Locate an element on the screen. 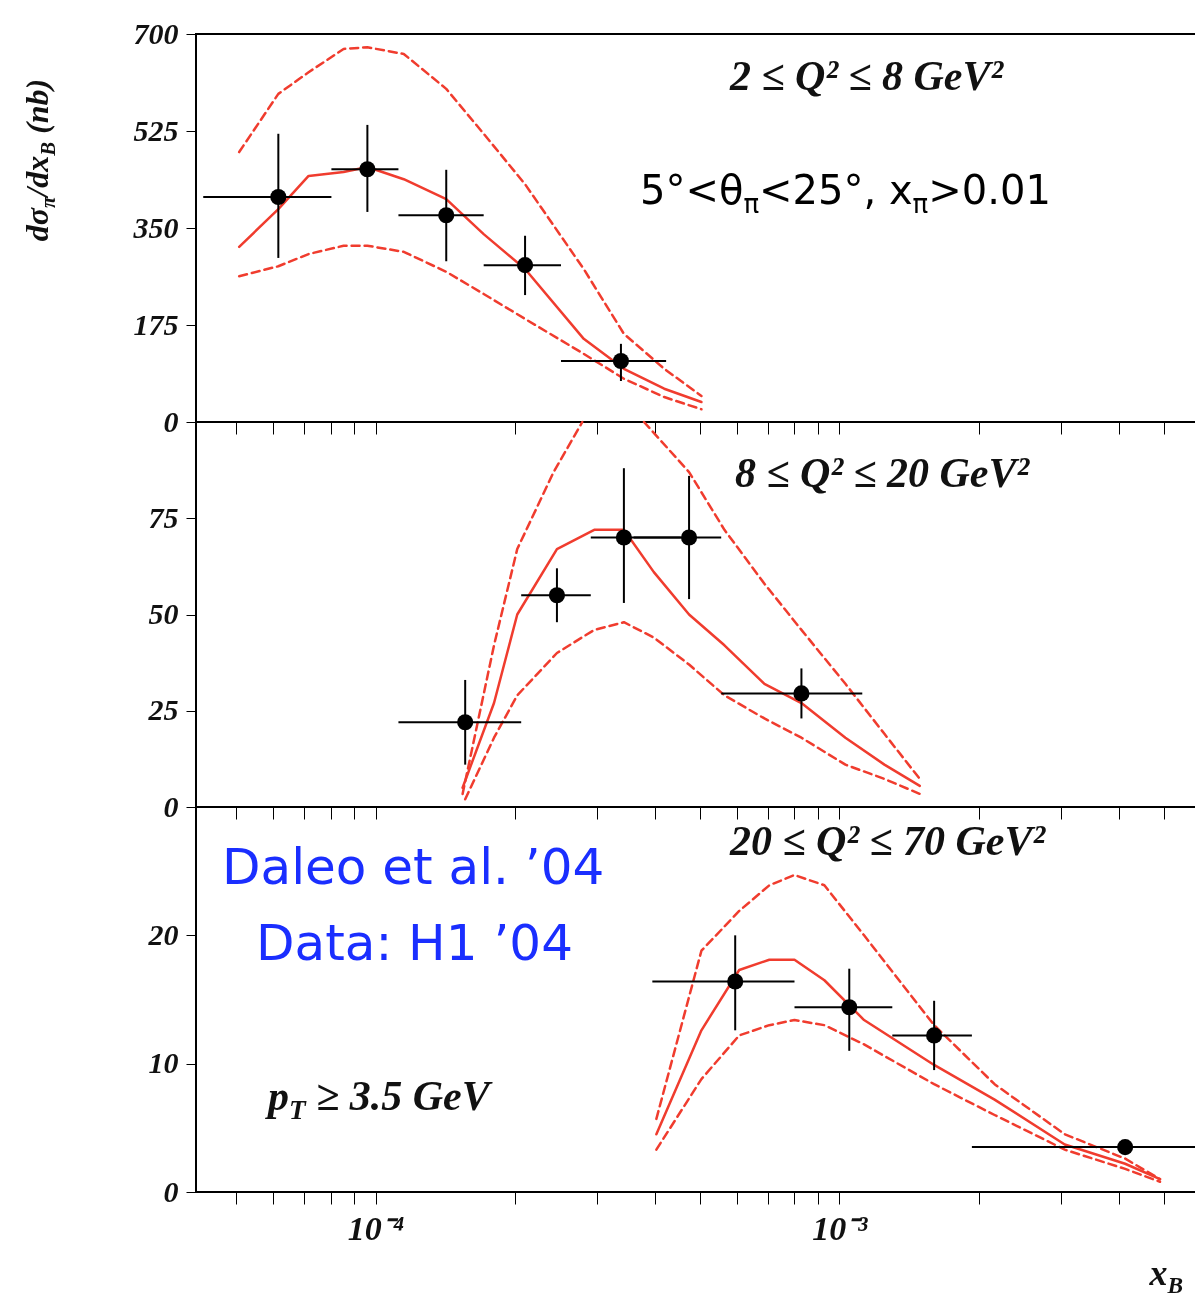 The image size is (1195, 1299). annotation: Daleo et al. ’04 is located at coordinates (413, 867).